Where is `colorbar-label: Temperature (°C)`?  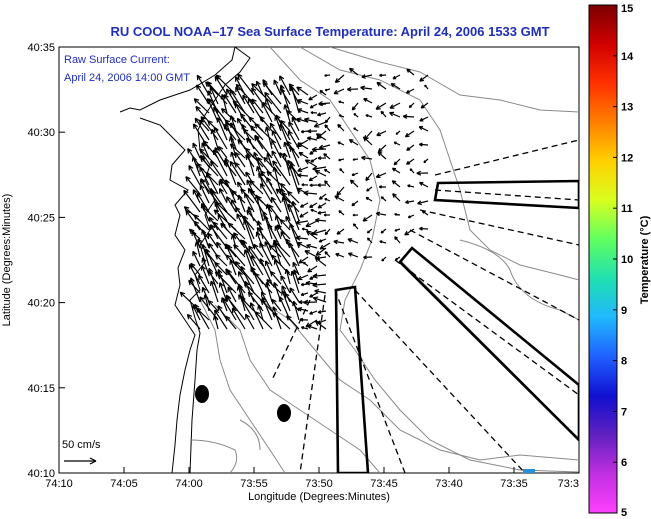 colorbar-label: Temperature (°C) is located at coordinates (645, 259).